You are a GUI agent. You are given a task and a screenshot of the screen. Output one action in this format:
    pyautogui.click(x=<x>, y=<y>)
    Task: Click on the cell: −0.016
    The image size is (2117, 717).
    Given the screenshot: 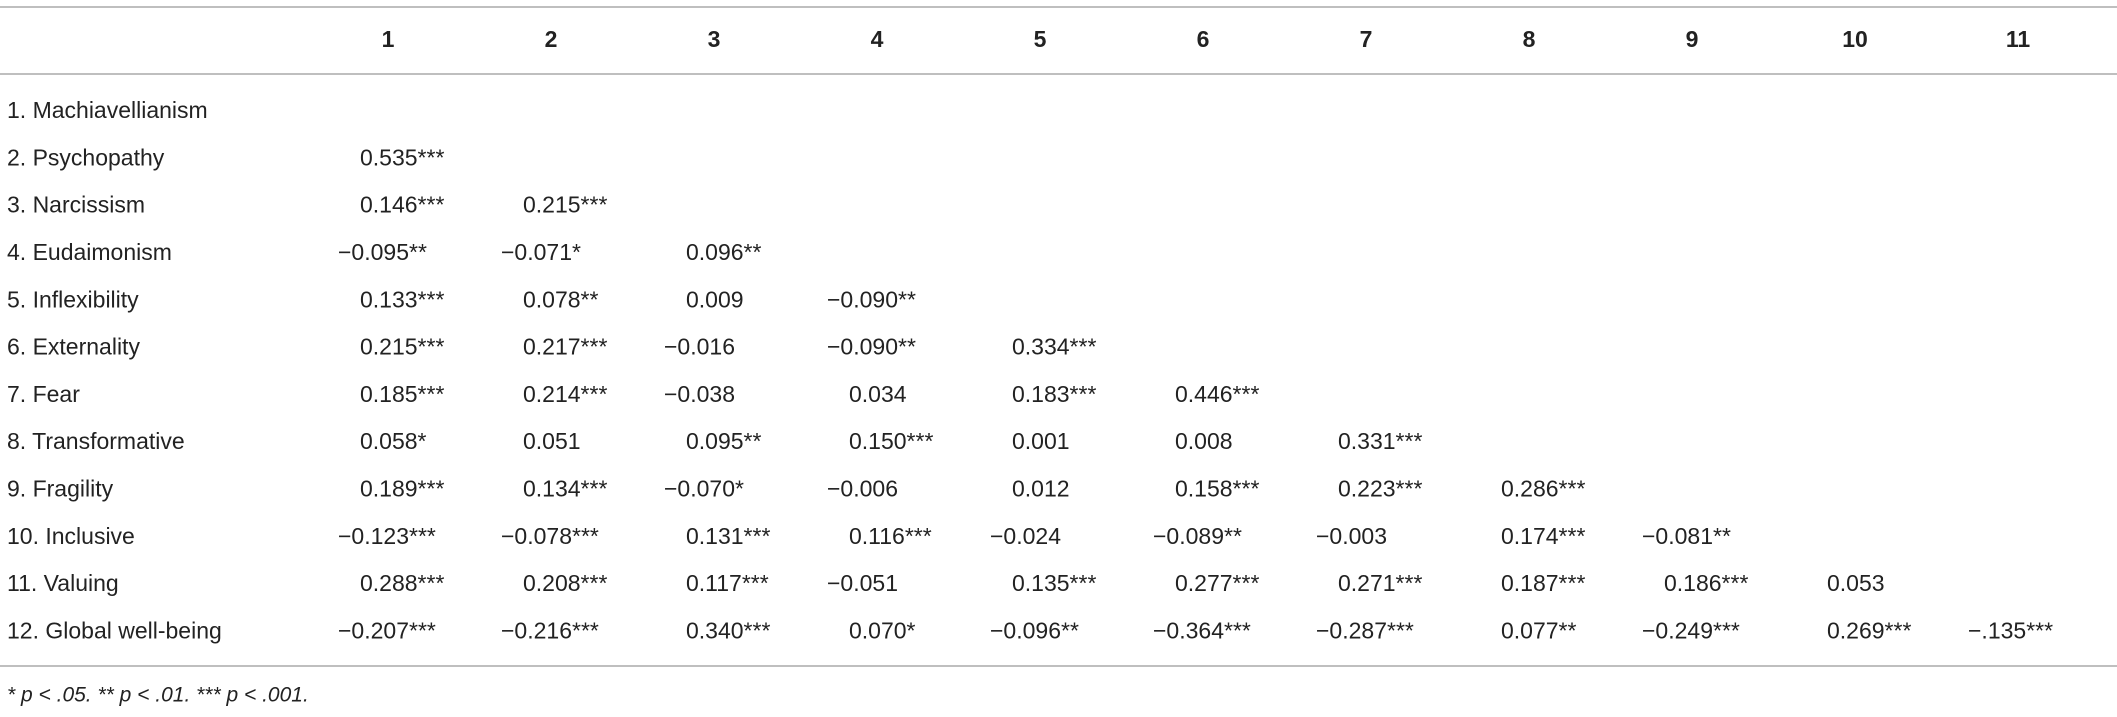 What is the action you would take?
    pyautogui.click(x=699, y=347)
    